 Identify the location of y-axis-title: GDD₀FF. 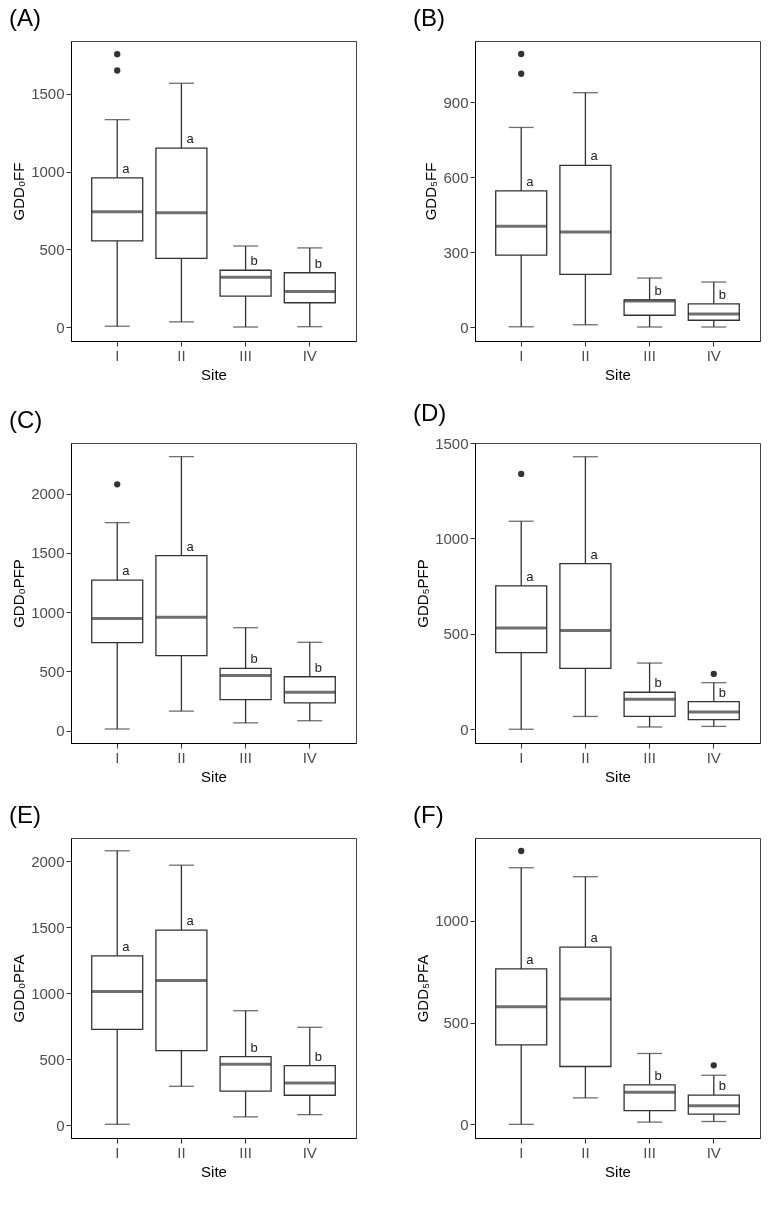
(19, 191).